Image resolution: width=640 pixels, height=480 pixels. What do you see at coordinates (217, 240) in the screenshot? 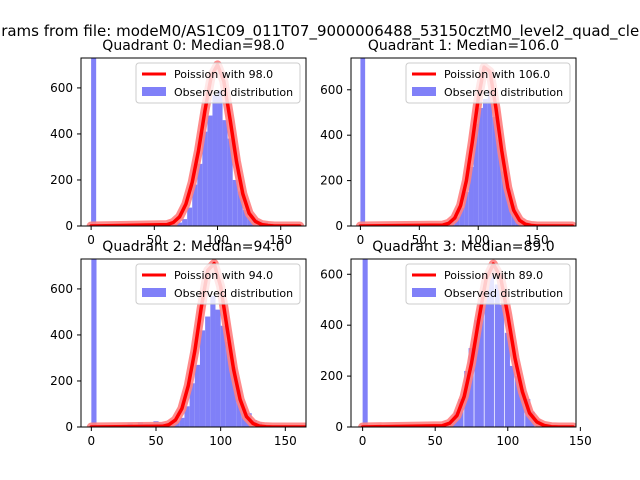
I see `chart-0-xtick-label-2: 100` at bounding box center [217, 240].